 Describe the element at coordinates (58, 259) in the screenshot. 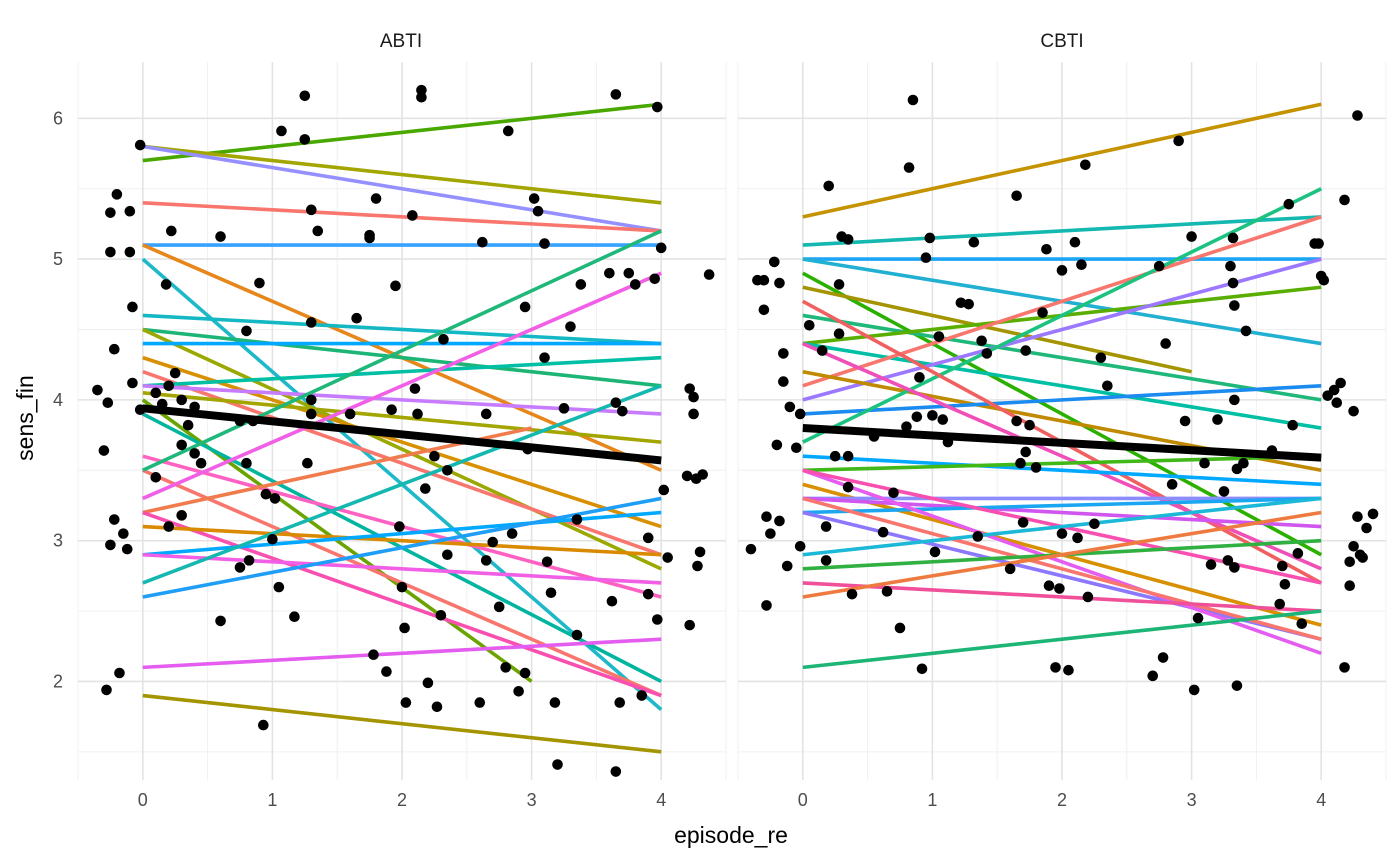

I see `y-tick-label: 5` at that location.